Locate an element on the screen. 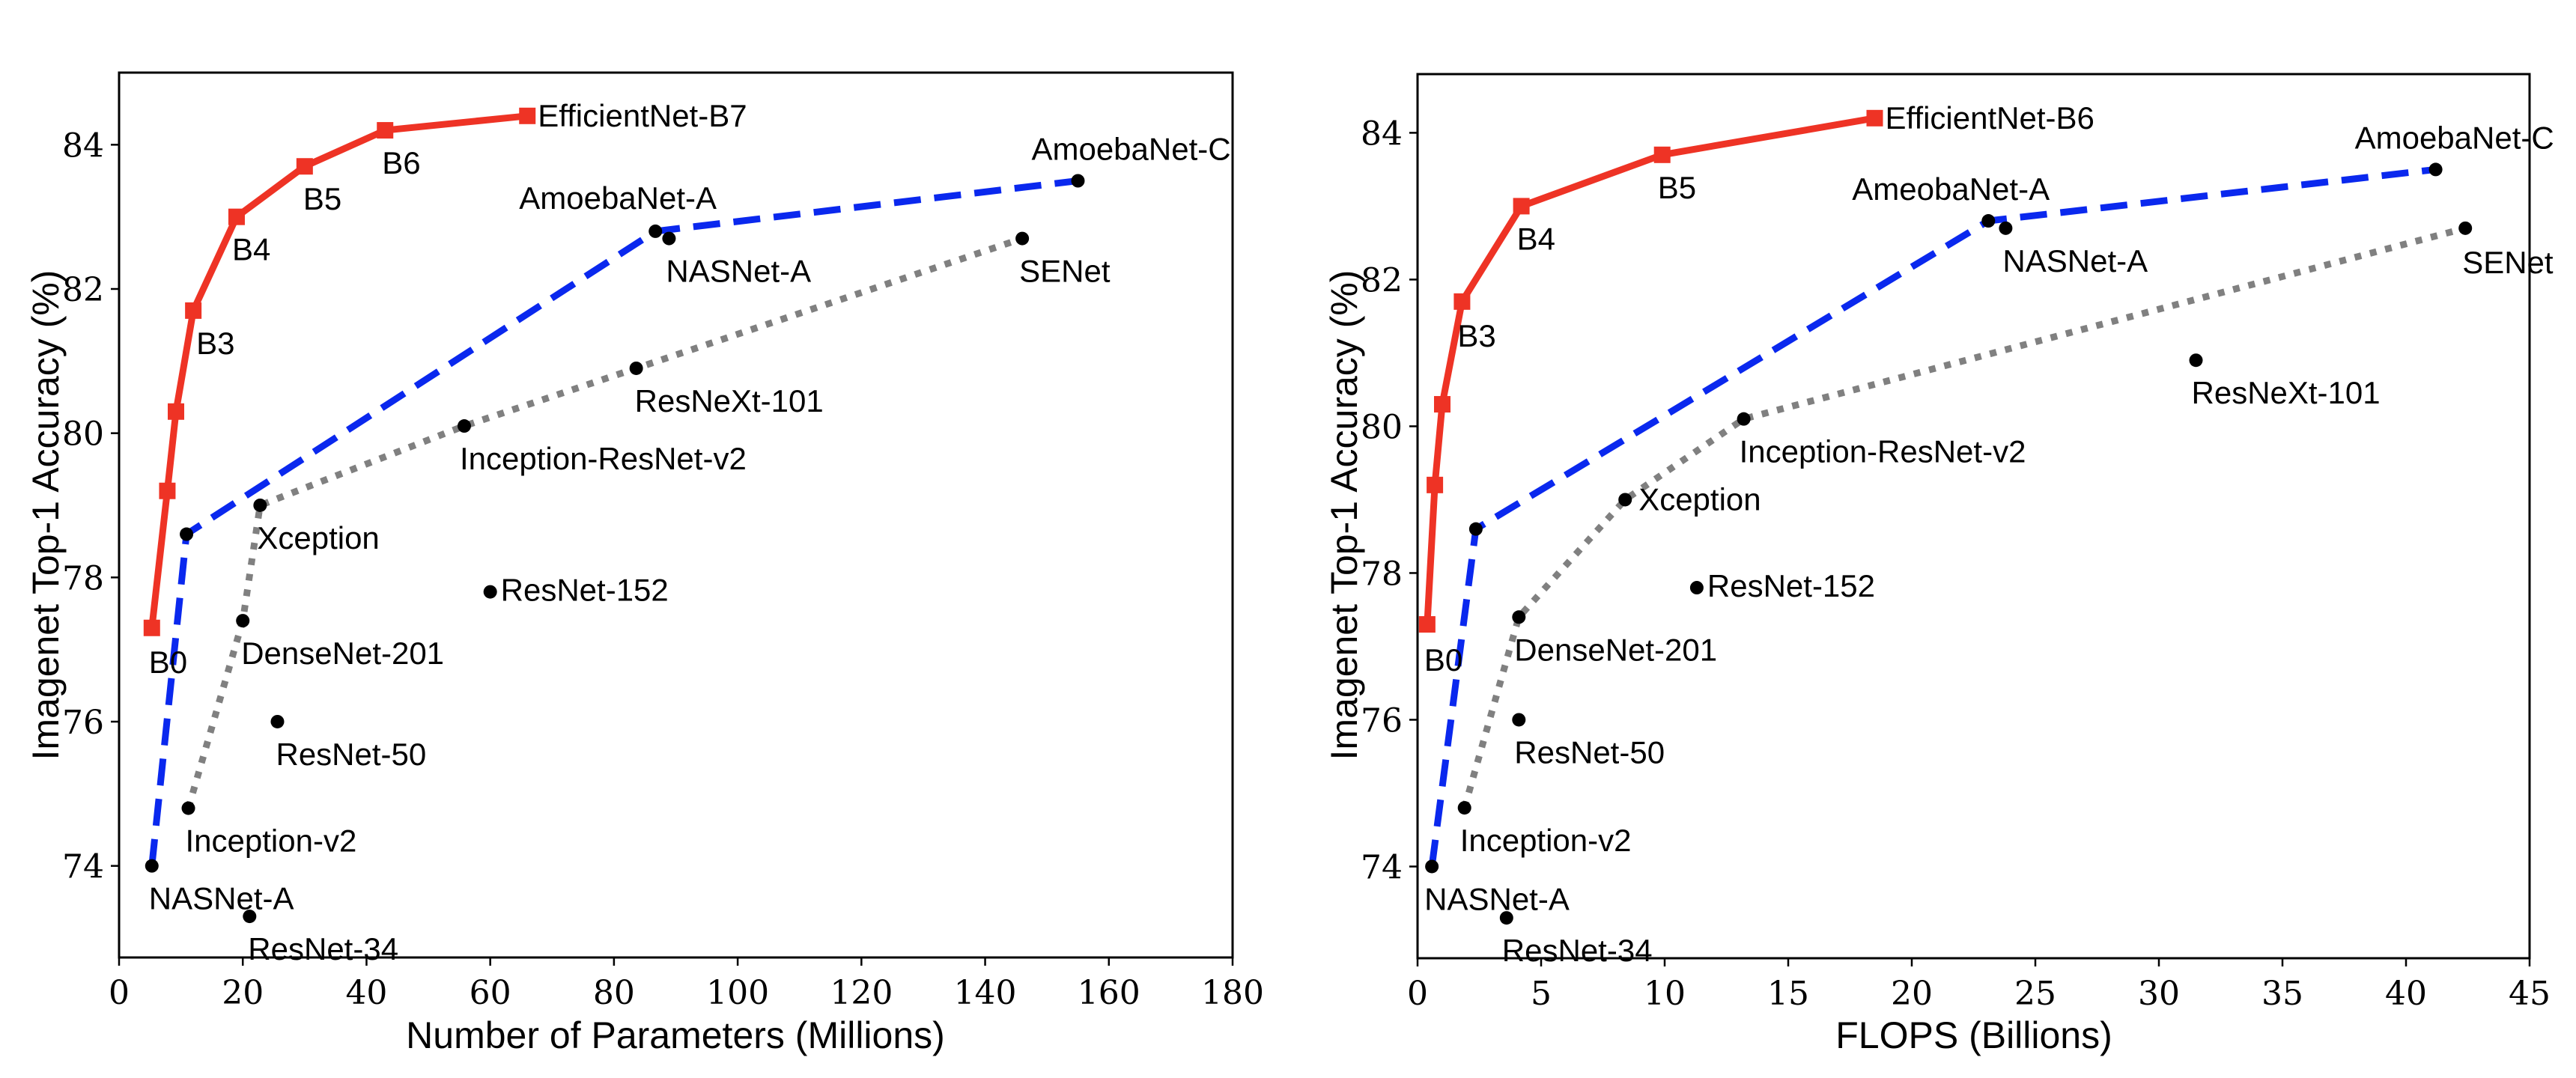 Image resolution: width=2576 pixels, height=1078 pixels. point-label-resnet-152: ResNet-152 is located at coordinates (1791, 585).